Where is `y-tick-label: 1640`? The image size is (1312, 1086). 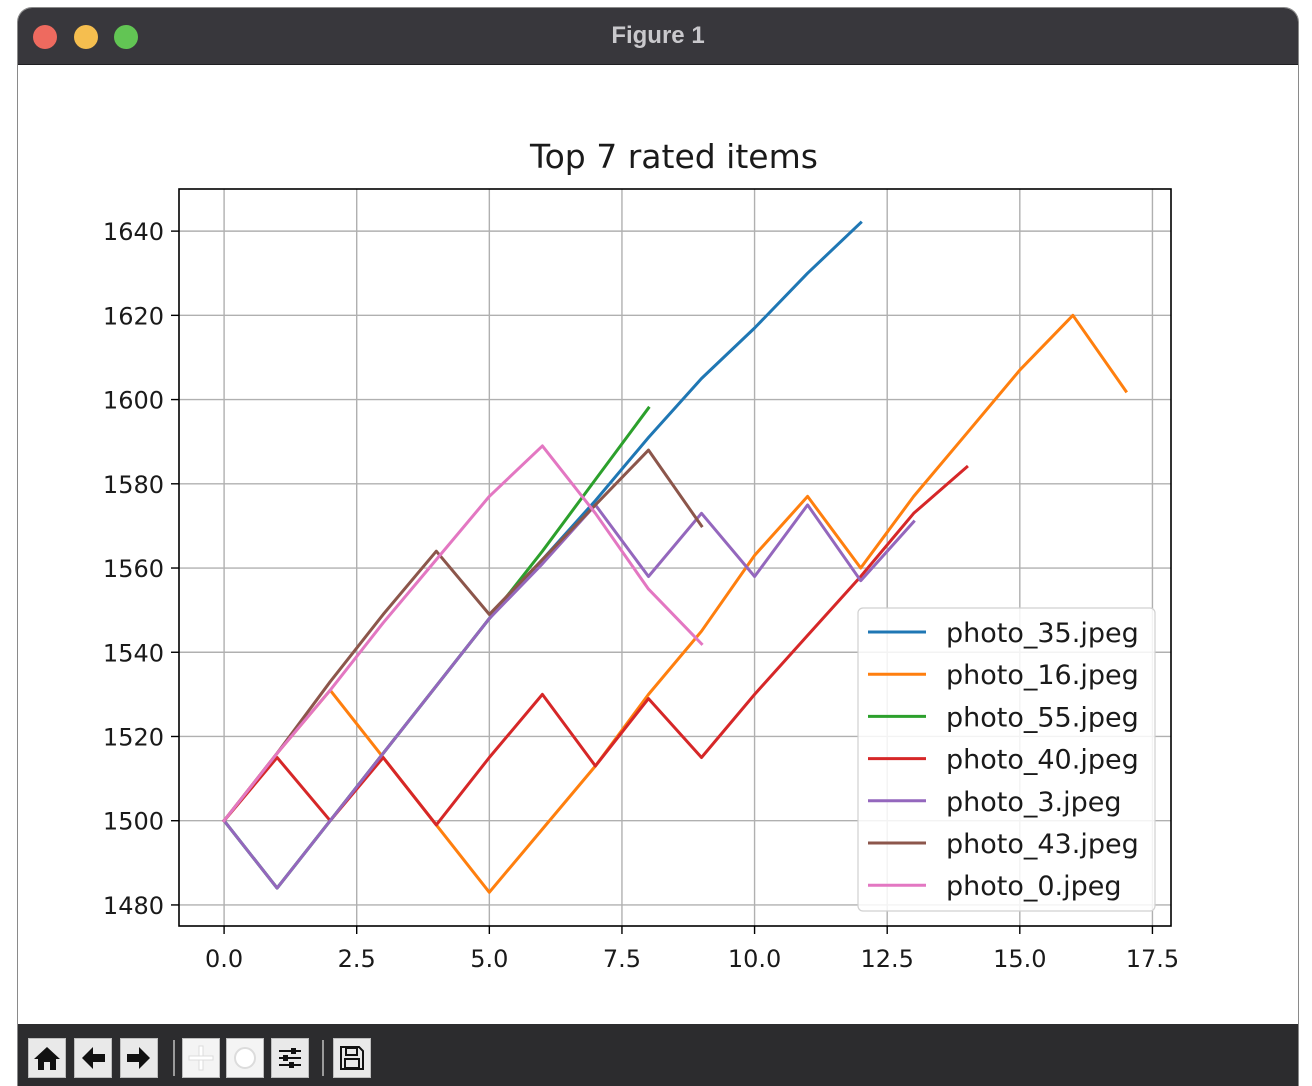
y-tick-label: 1640 is located at coordinates (133, 232).